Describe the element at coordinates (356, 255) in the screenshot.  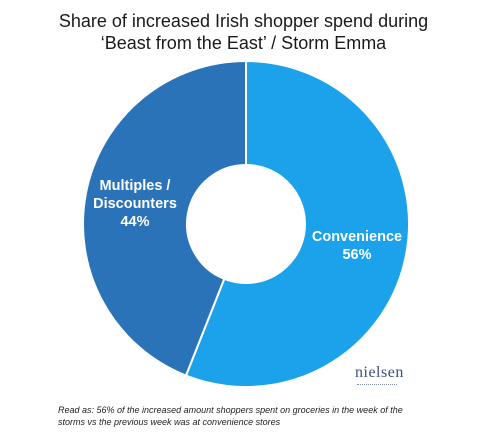
I see `slice-value-label: 56%` at that location.